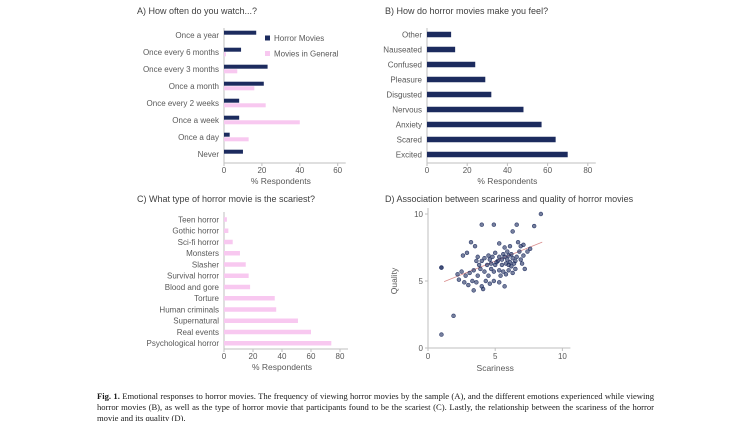 This screenshot has width=750, height=421. I want to click on chart-text: Movies in General, so click(306, 53).